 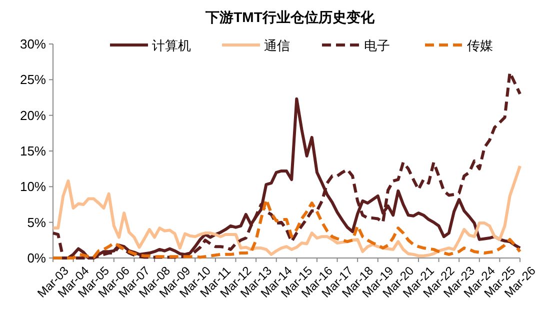 I want to click on y-tick-label: 25%, so click(x=33, y=80).